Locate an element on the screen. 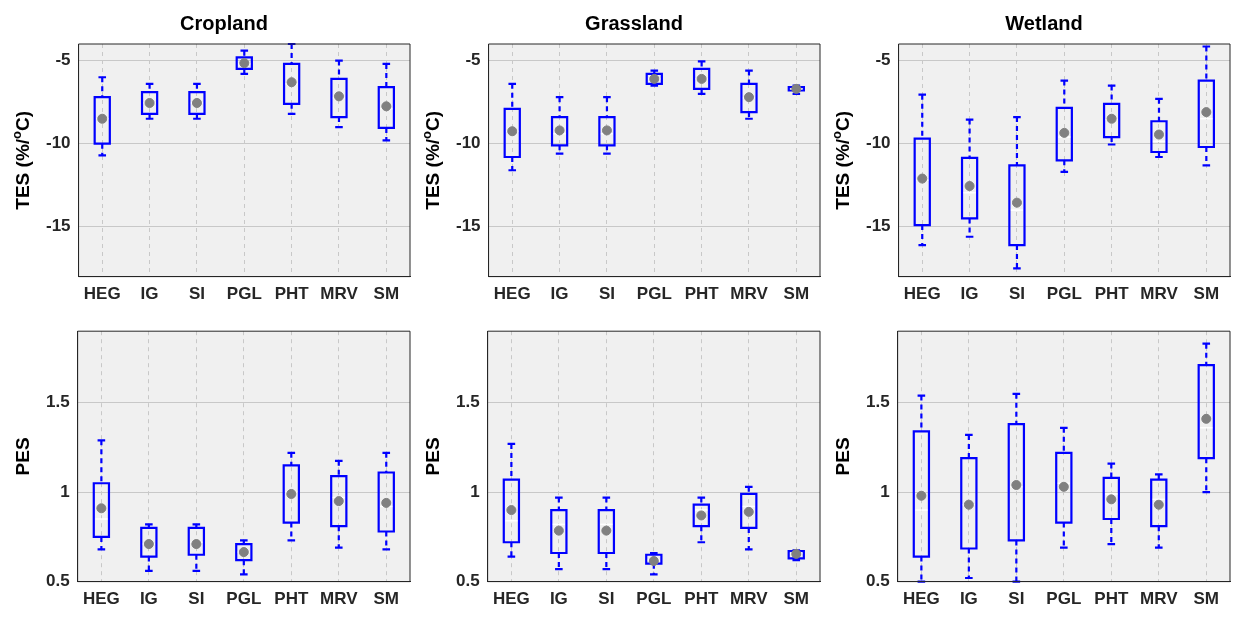  chart-title: Grassland is located at coordinates (634, 22).